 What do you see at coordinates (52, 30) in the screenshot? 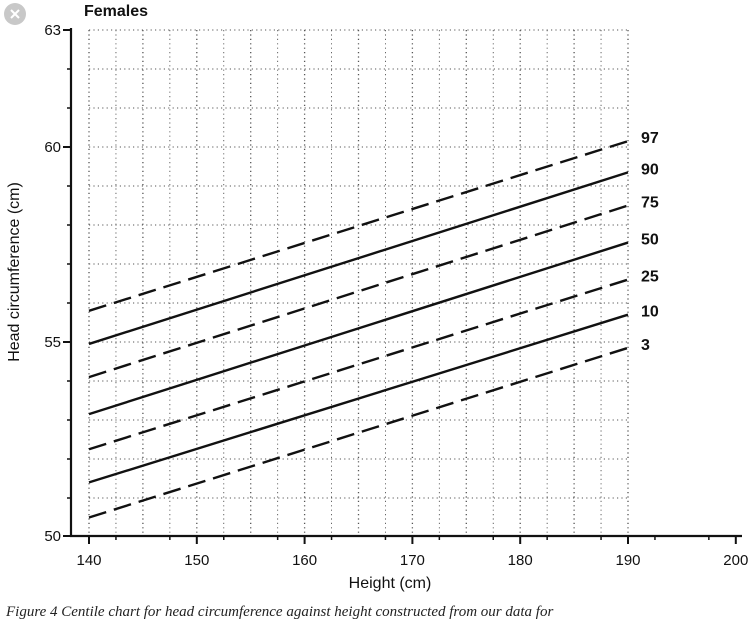
I see `y-tick-label: 63` at bounding box center [52, 30].